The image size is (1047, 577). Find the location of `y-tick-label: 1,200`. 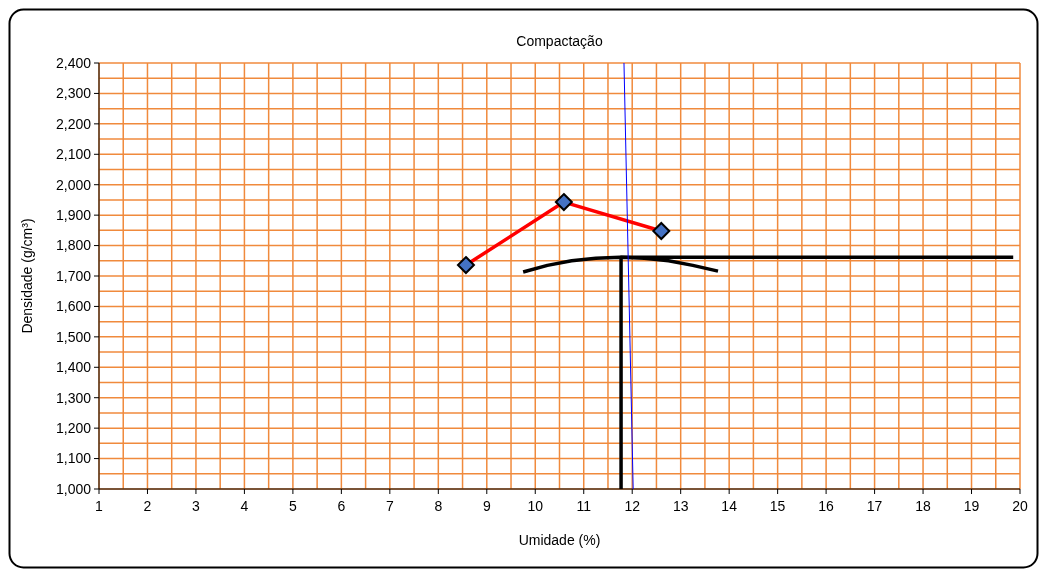

y-tick-label: 1,200 is located at coordinates (73, 428).